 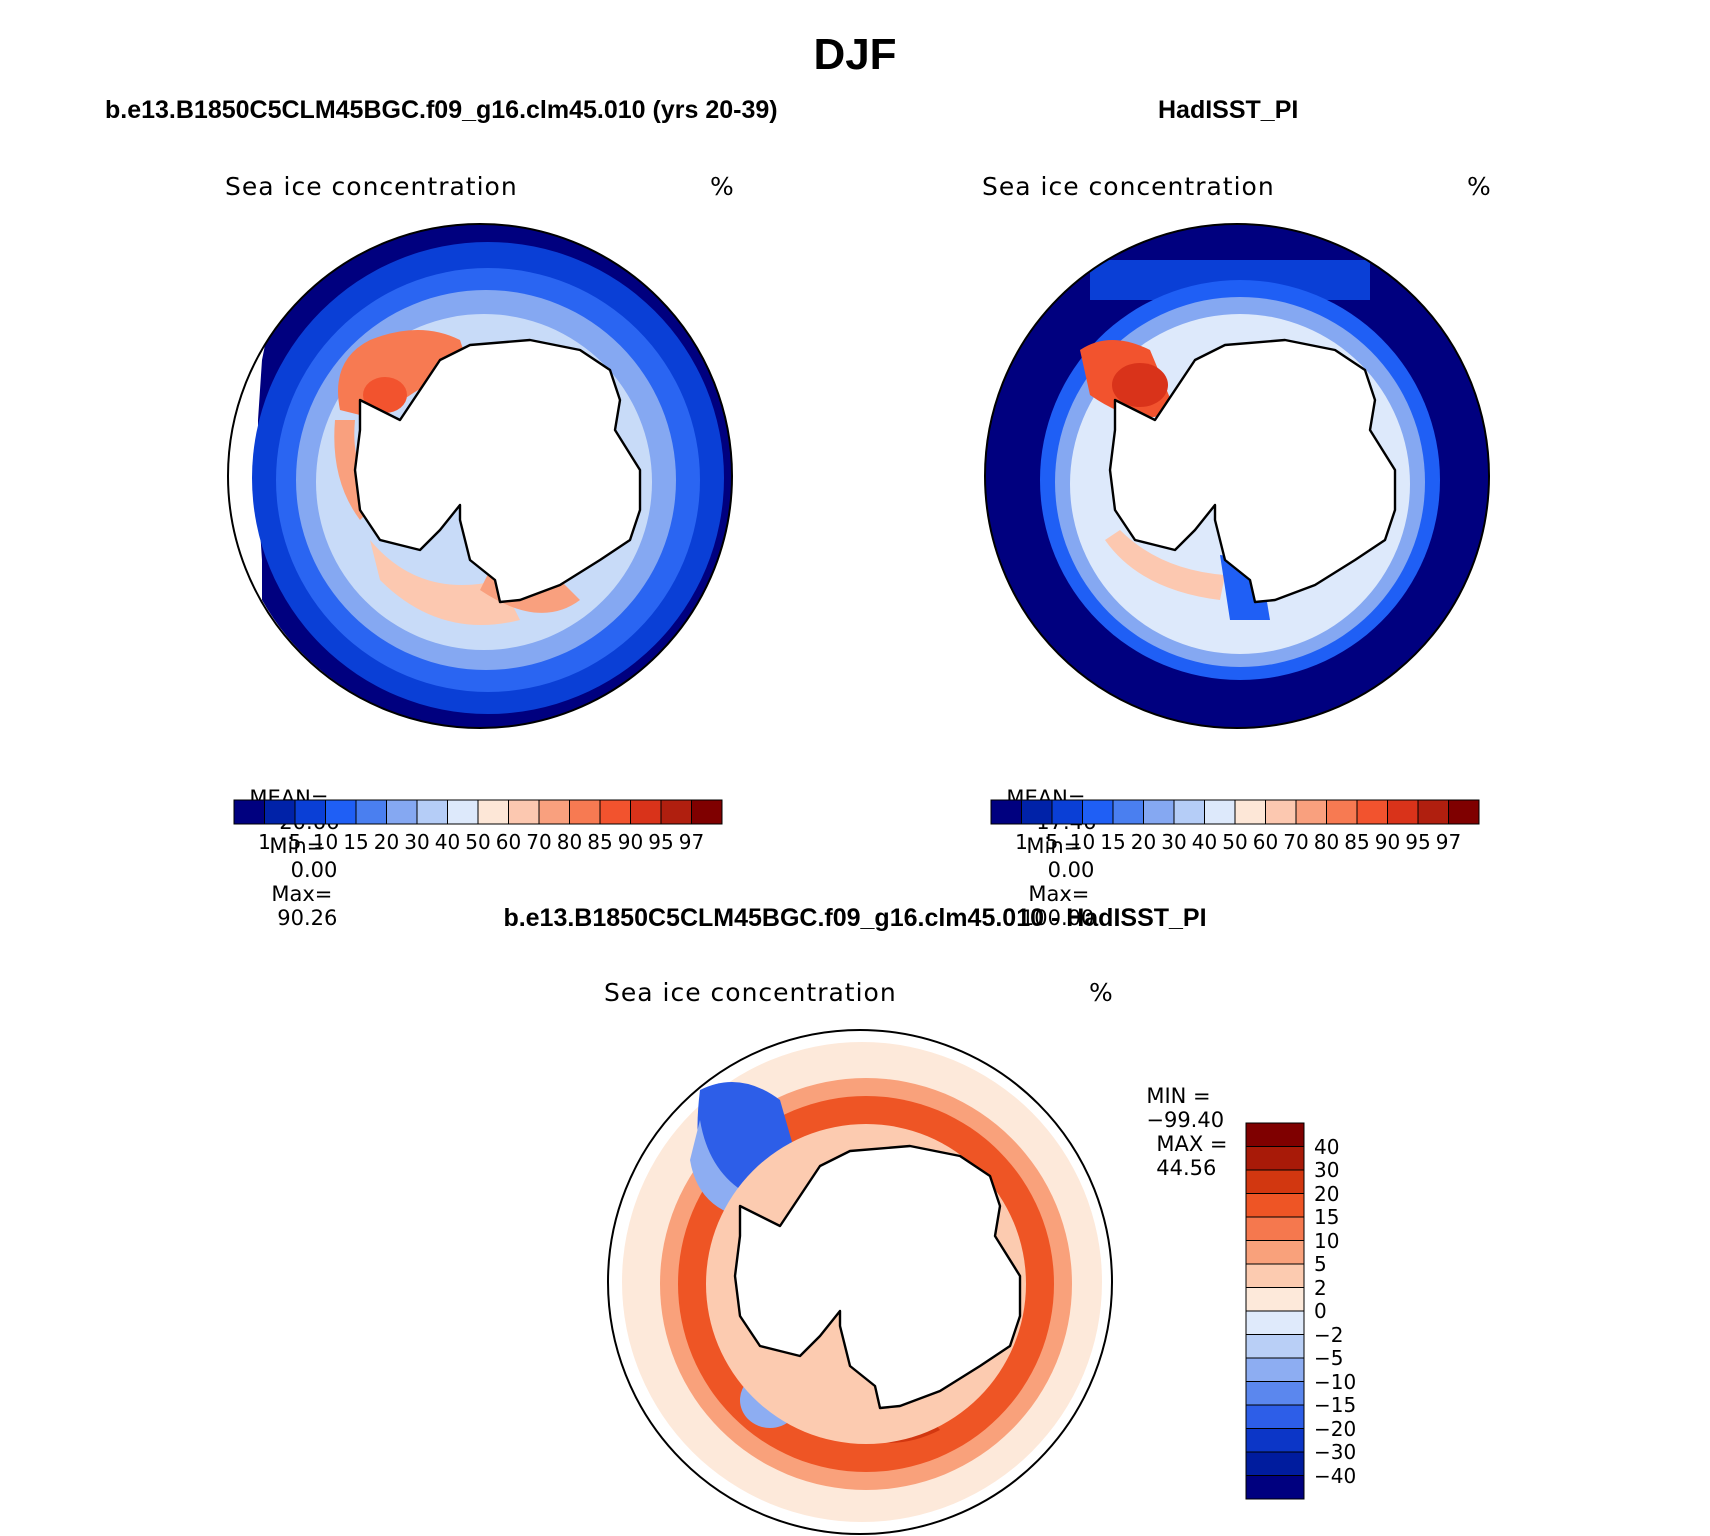 I want to click on diff-min-value: −99.40, so click(x=1185, y=1120).